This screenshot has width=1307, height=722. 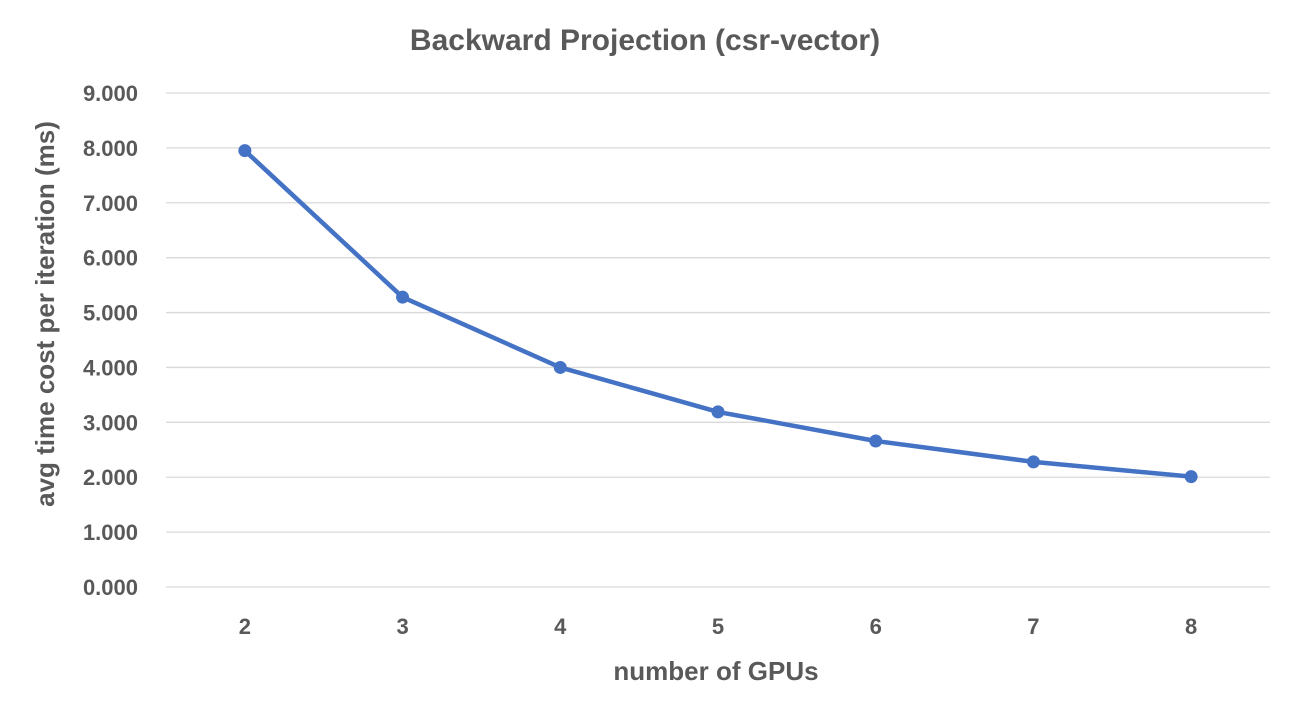 What do you see at coordinates (402, 626) in the screenshot?
I see `x-tick-label: 3` at bounding box center [402, 626].